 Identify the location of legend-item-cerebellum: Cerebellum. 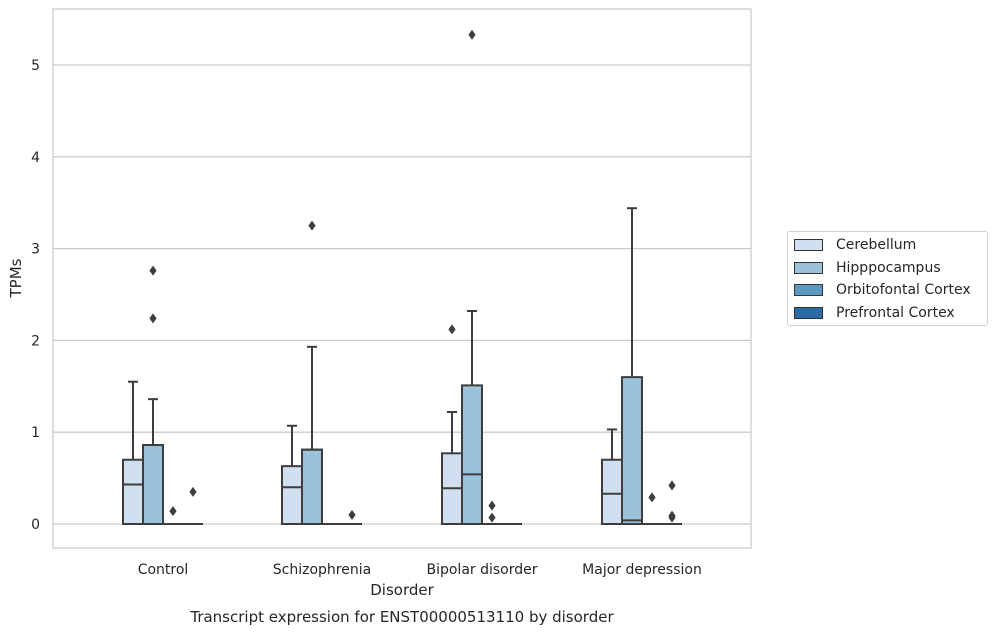
(855, 245).